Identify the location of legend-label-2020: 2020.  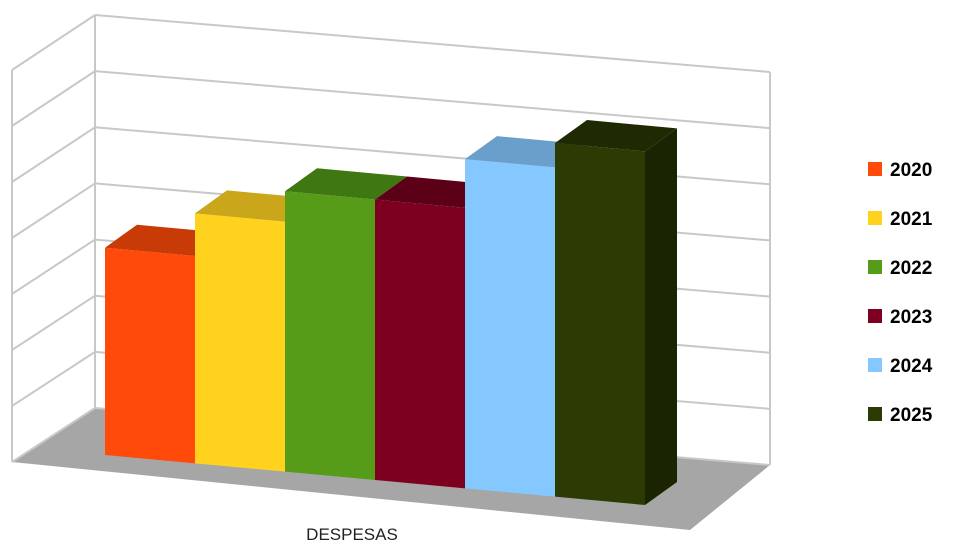
(911, 170).